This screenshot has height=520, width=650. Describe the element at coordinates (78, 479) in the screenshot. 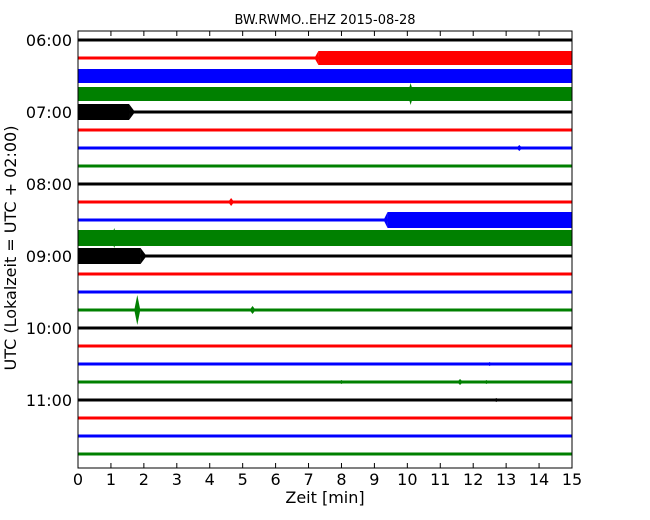

I see `x-tick-label: 0` at that location.